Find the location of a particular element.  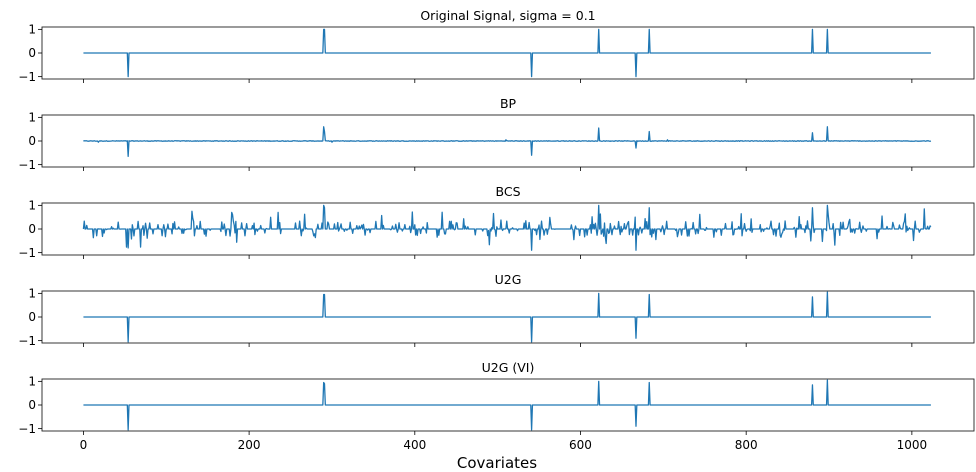

x-tick-label: 600 is located at coordinates (580, 445).